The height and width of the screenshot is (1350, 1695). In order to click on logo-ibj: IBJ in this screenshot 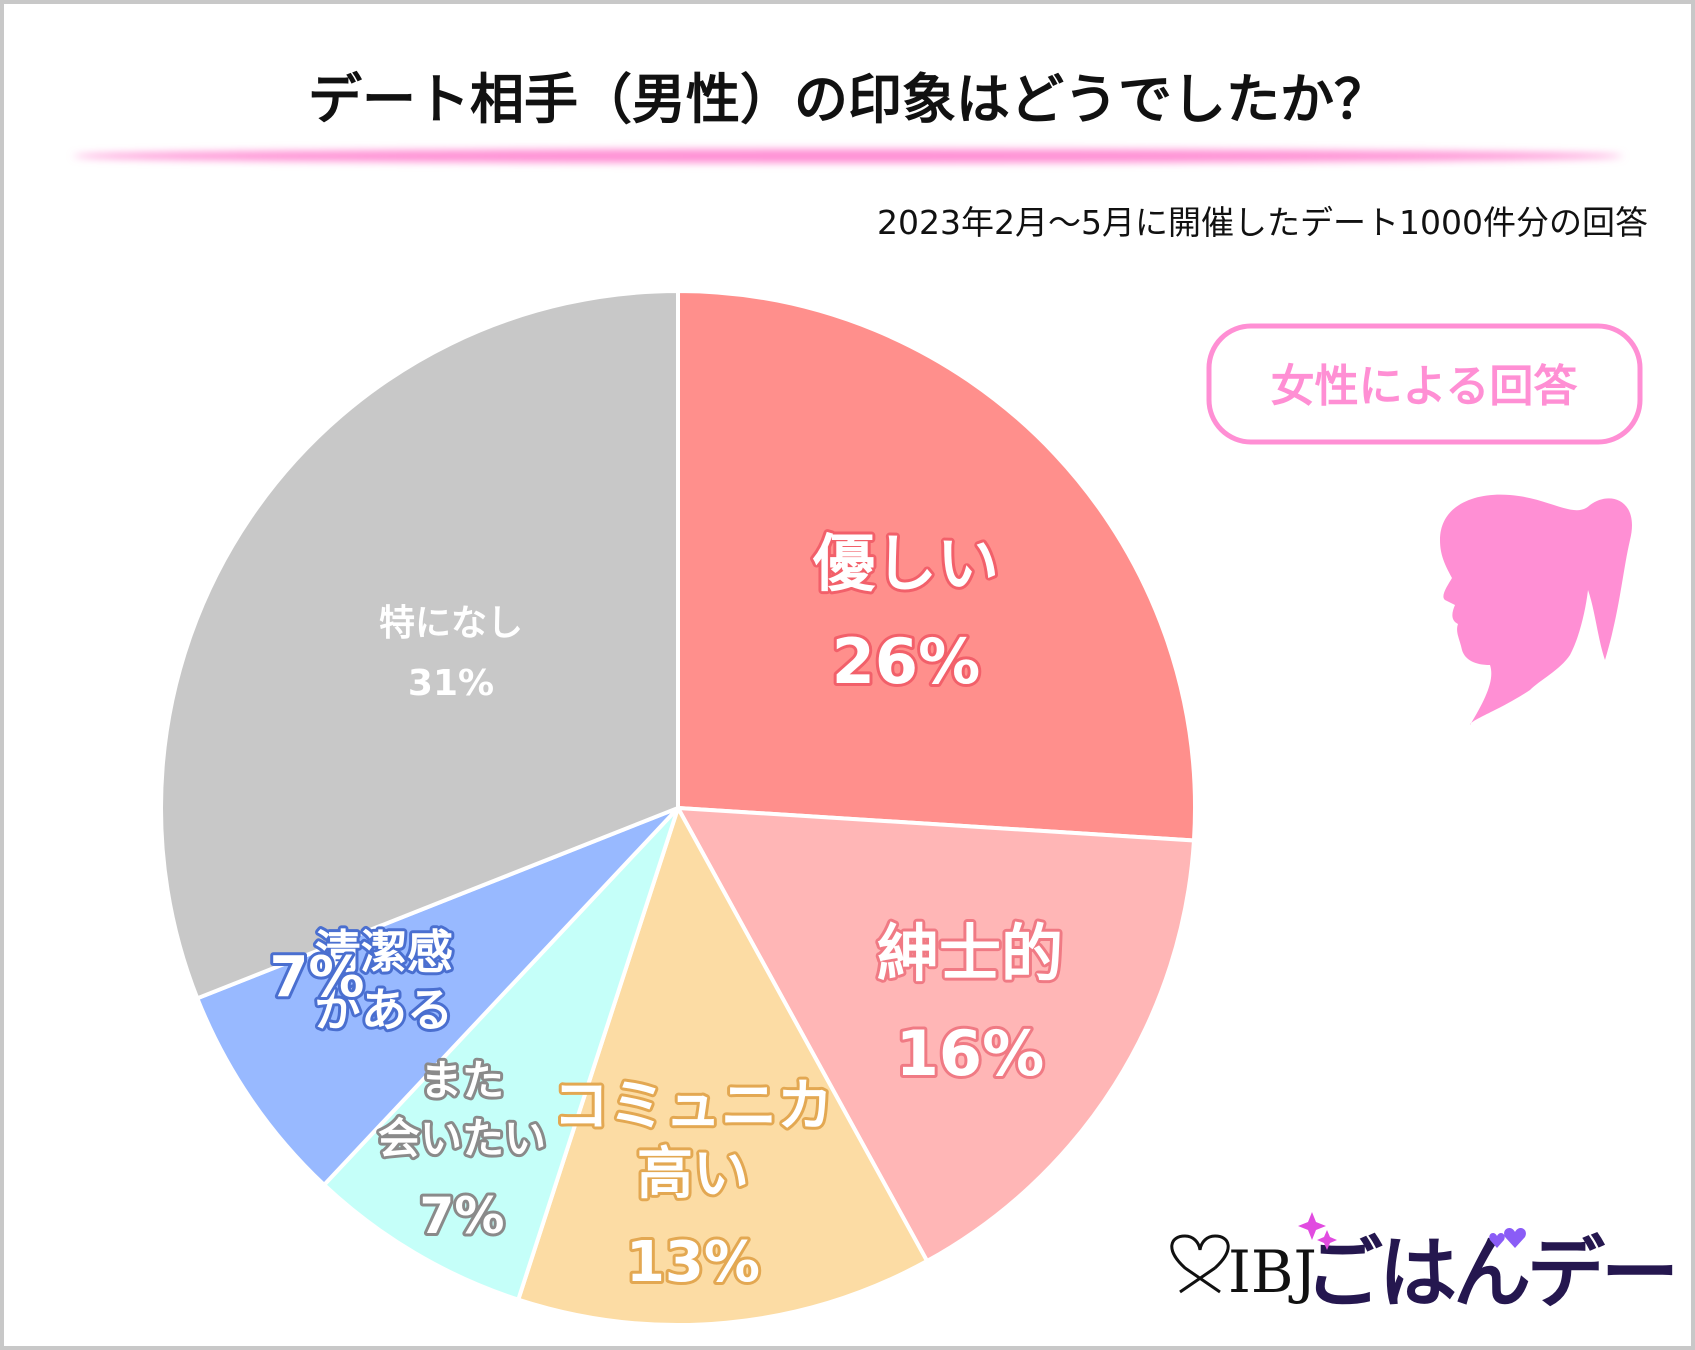, I will do `click(1272, 1272)`.